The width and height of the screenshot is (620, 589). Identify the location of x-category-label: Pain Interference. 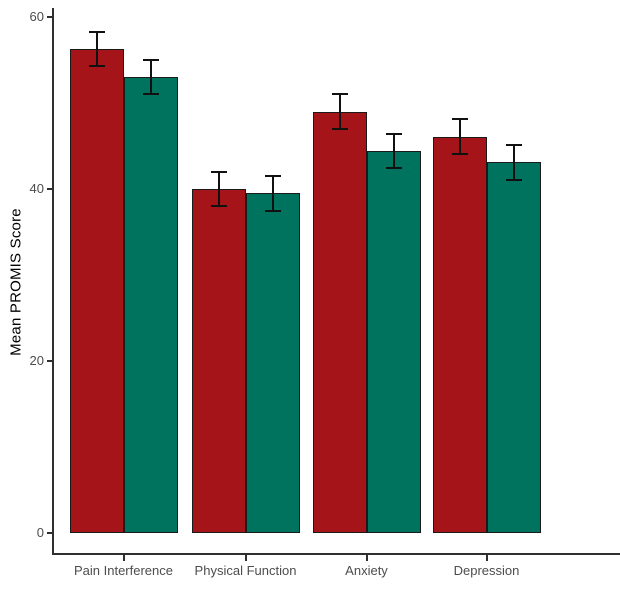
(123, 570).